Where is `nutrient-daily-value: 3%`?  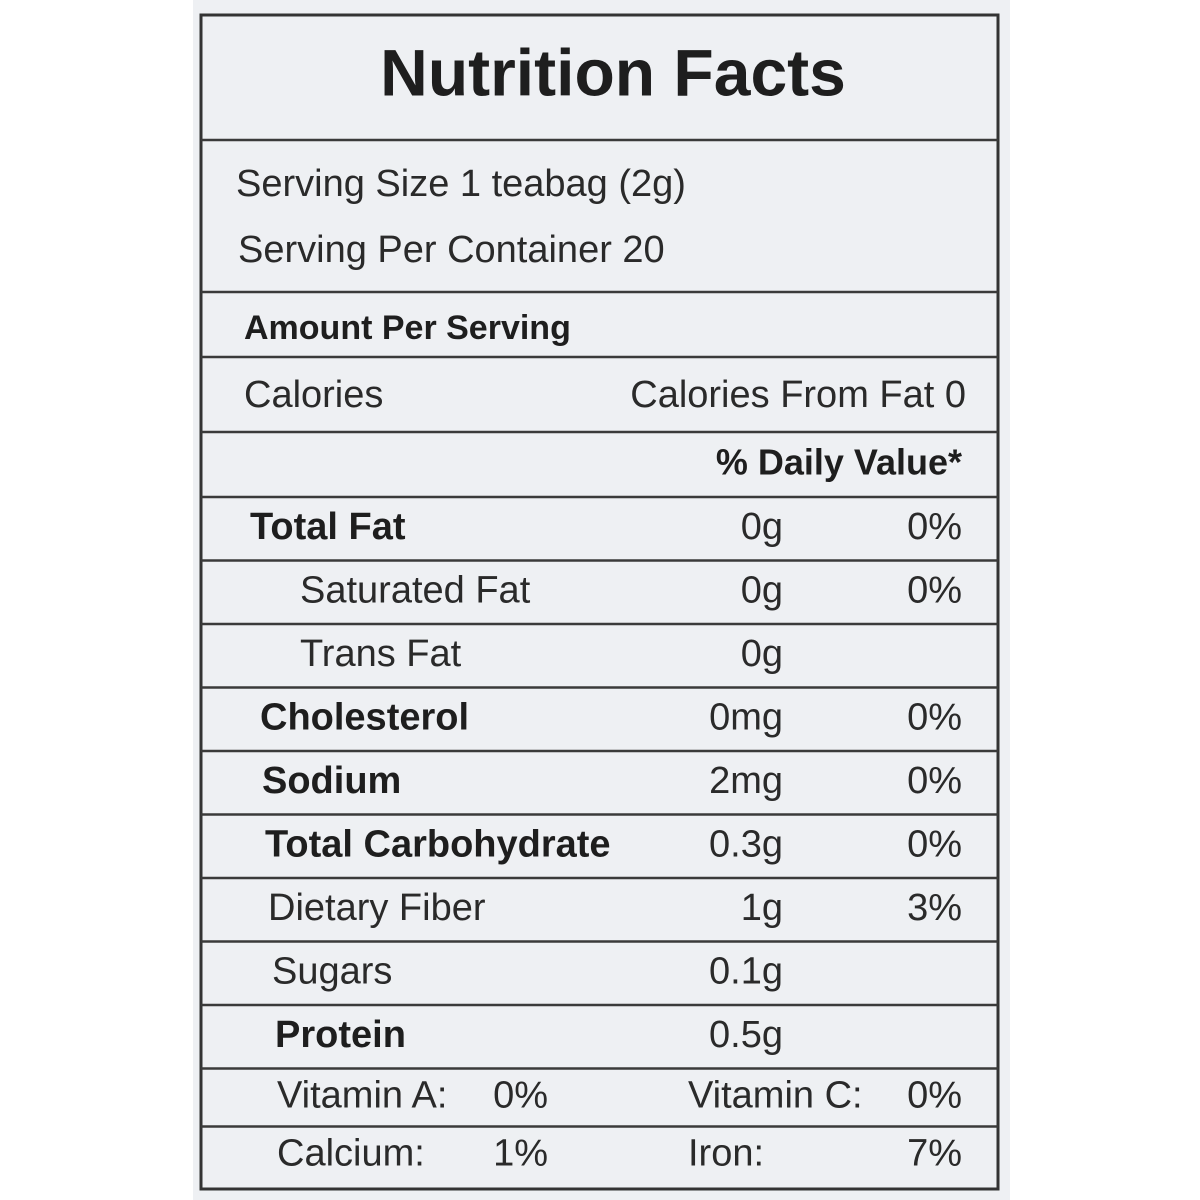 nutrient-daily-value: 3% is located at coordinates (934, 908).